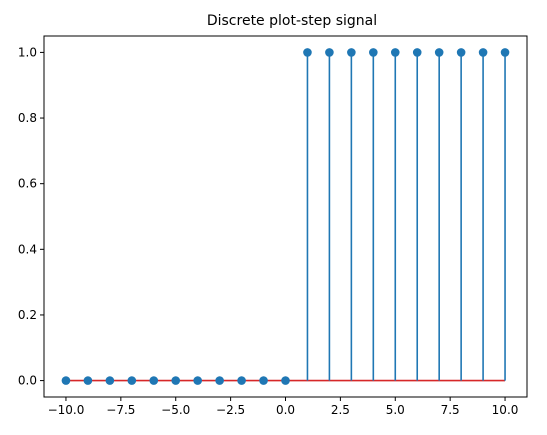 Image resolution: width=547 pixels, height=435 pixels. I want to click on x-tick-label: −7.5, so click(120, 410).